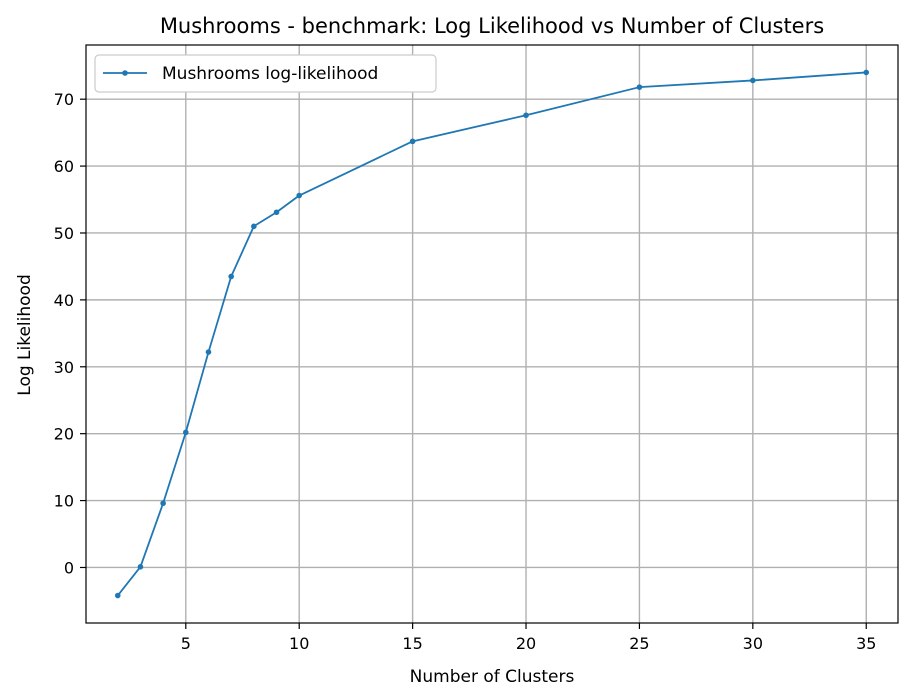 This screenshot has height=700, width=917. I want to click on y-tick-label: 0, so click(69, 567).